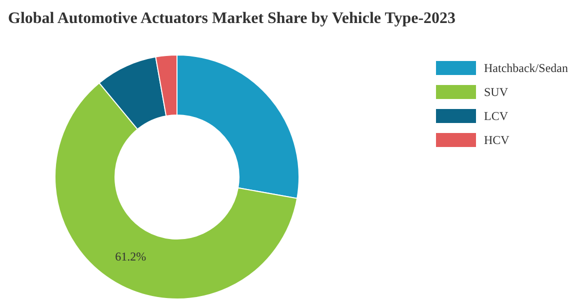 The image size is (586, 300). Describe the element at coordinates (130, 256) in the screenshot. I see `data-label: 61.2%` at that location.